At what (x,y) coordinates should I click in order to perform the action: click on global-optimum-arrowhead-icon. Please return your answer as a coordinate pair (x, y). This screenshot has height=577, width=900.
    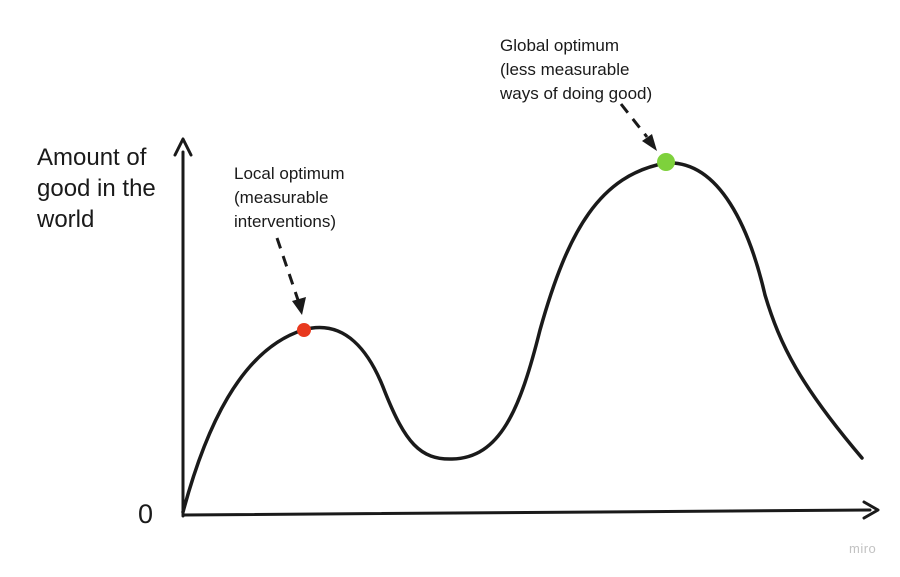
    Looking at the image, I should click on (649, 142).